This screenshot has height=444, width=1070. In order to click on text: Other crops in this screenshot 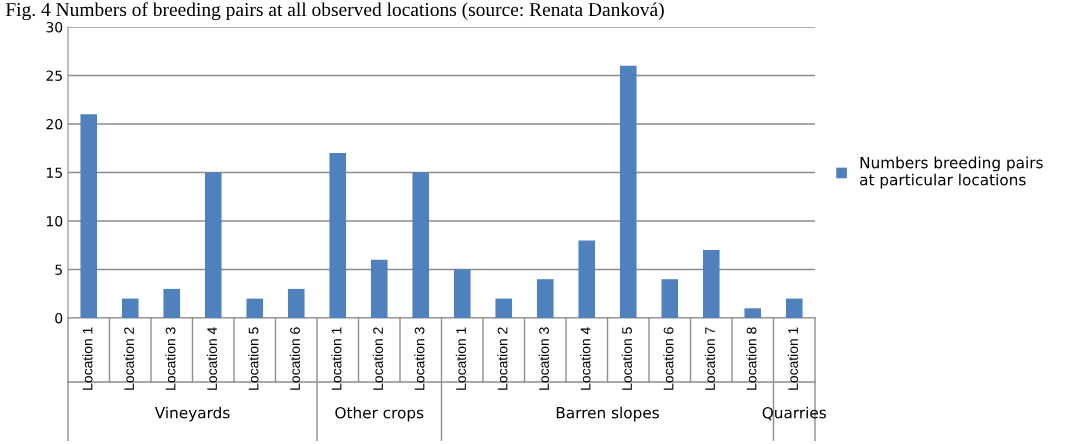, I will do `click(379, 414)`.